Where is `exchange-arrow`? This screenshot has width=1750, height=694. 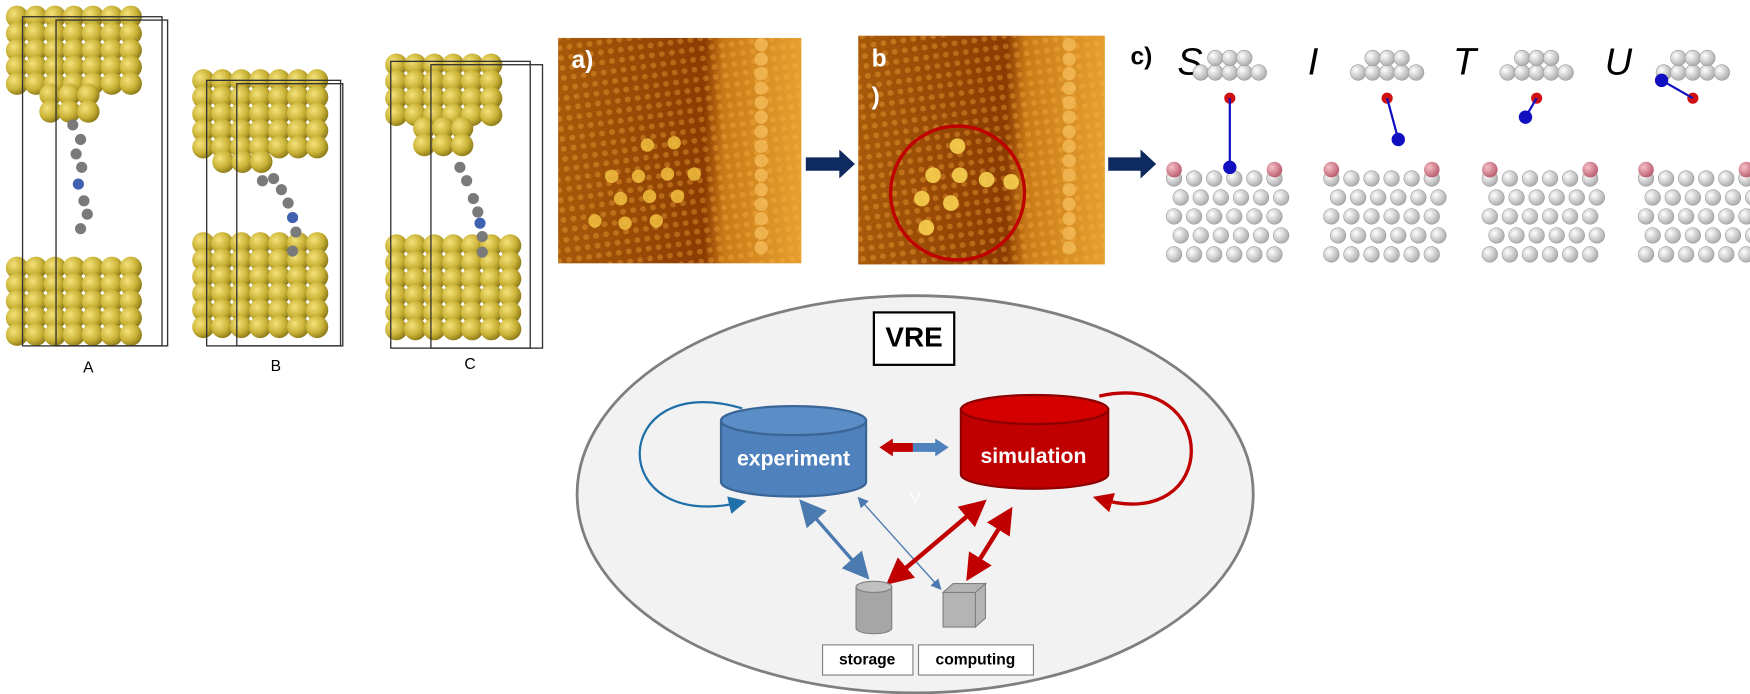 exchange-arrow is located at coordinates (930, 447).